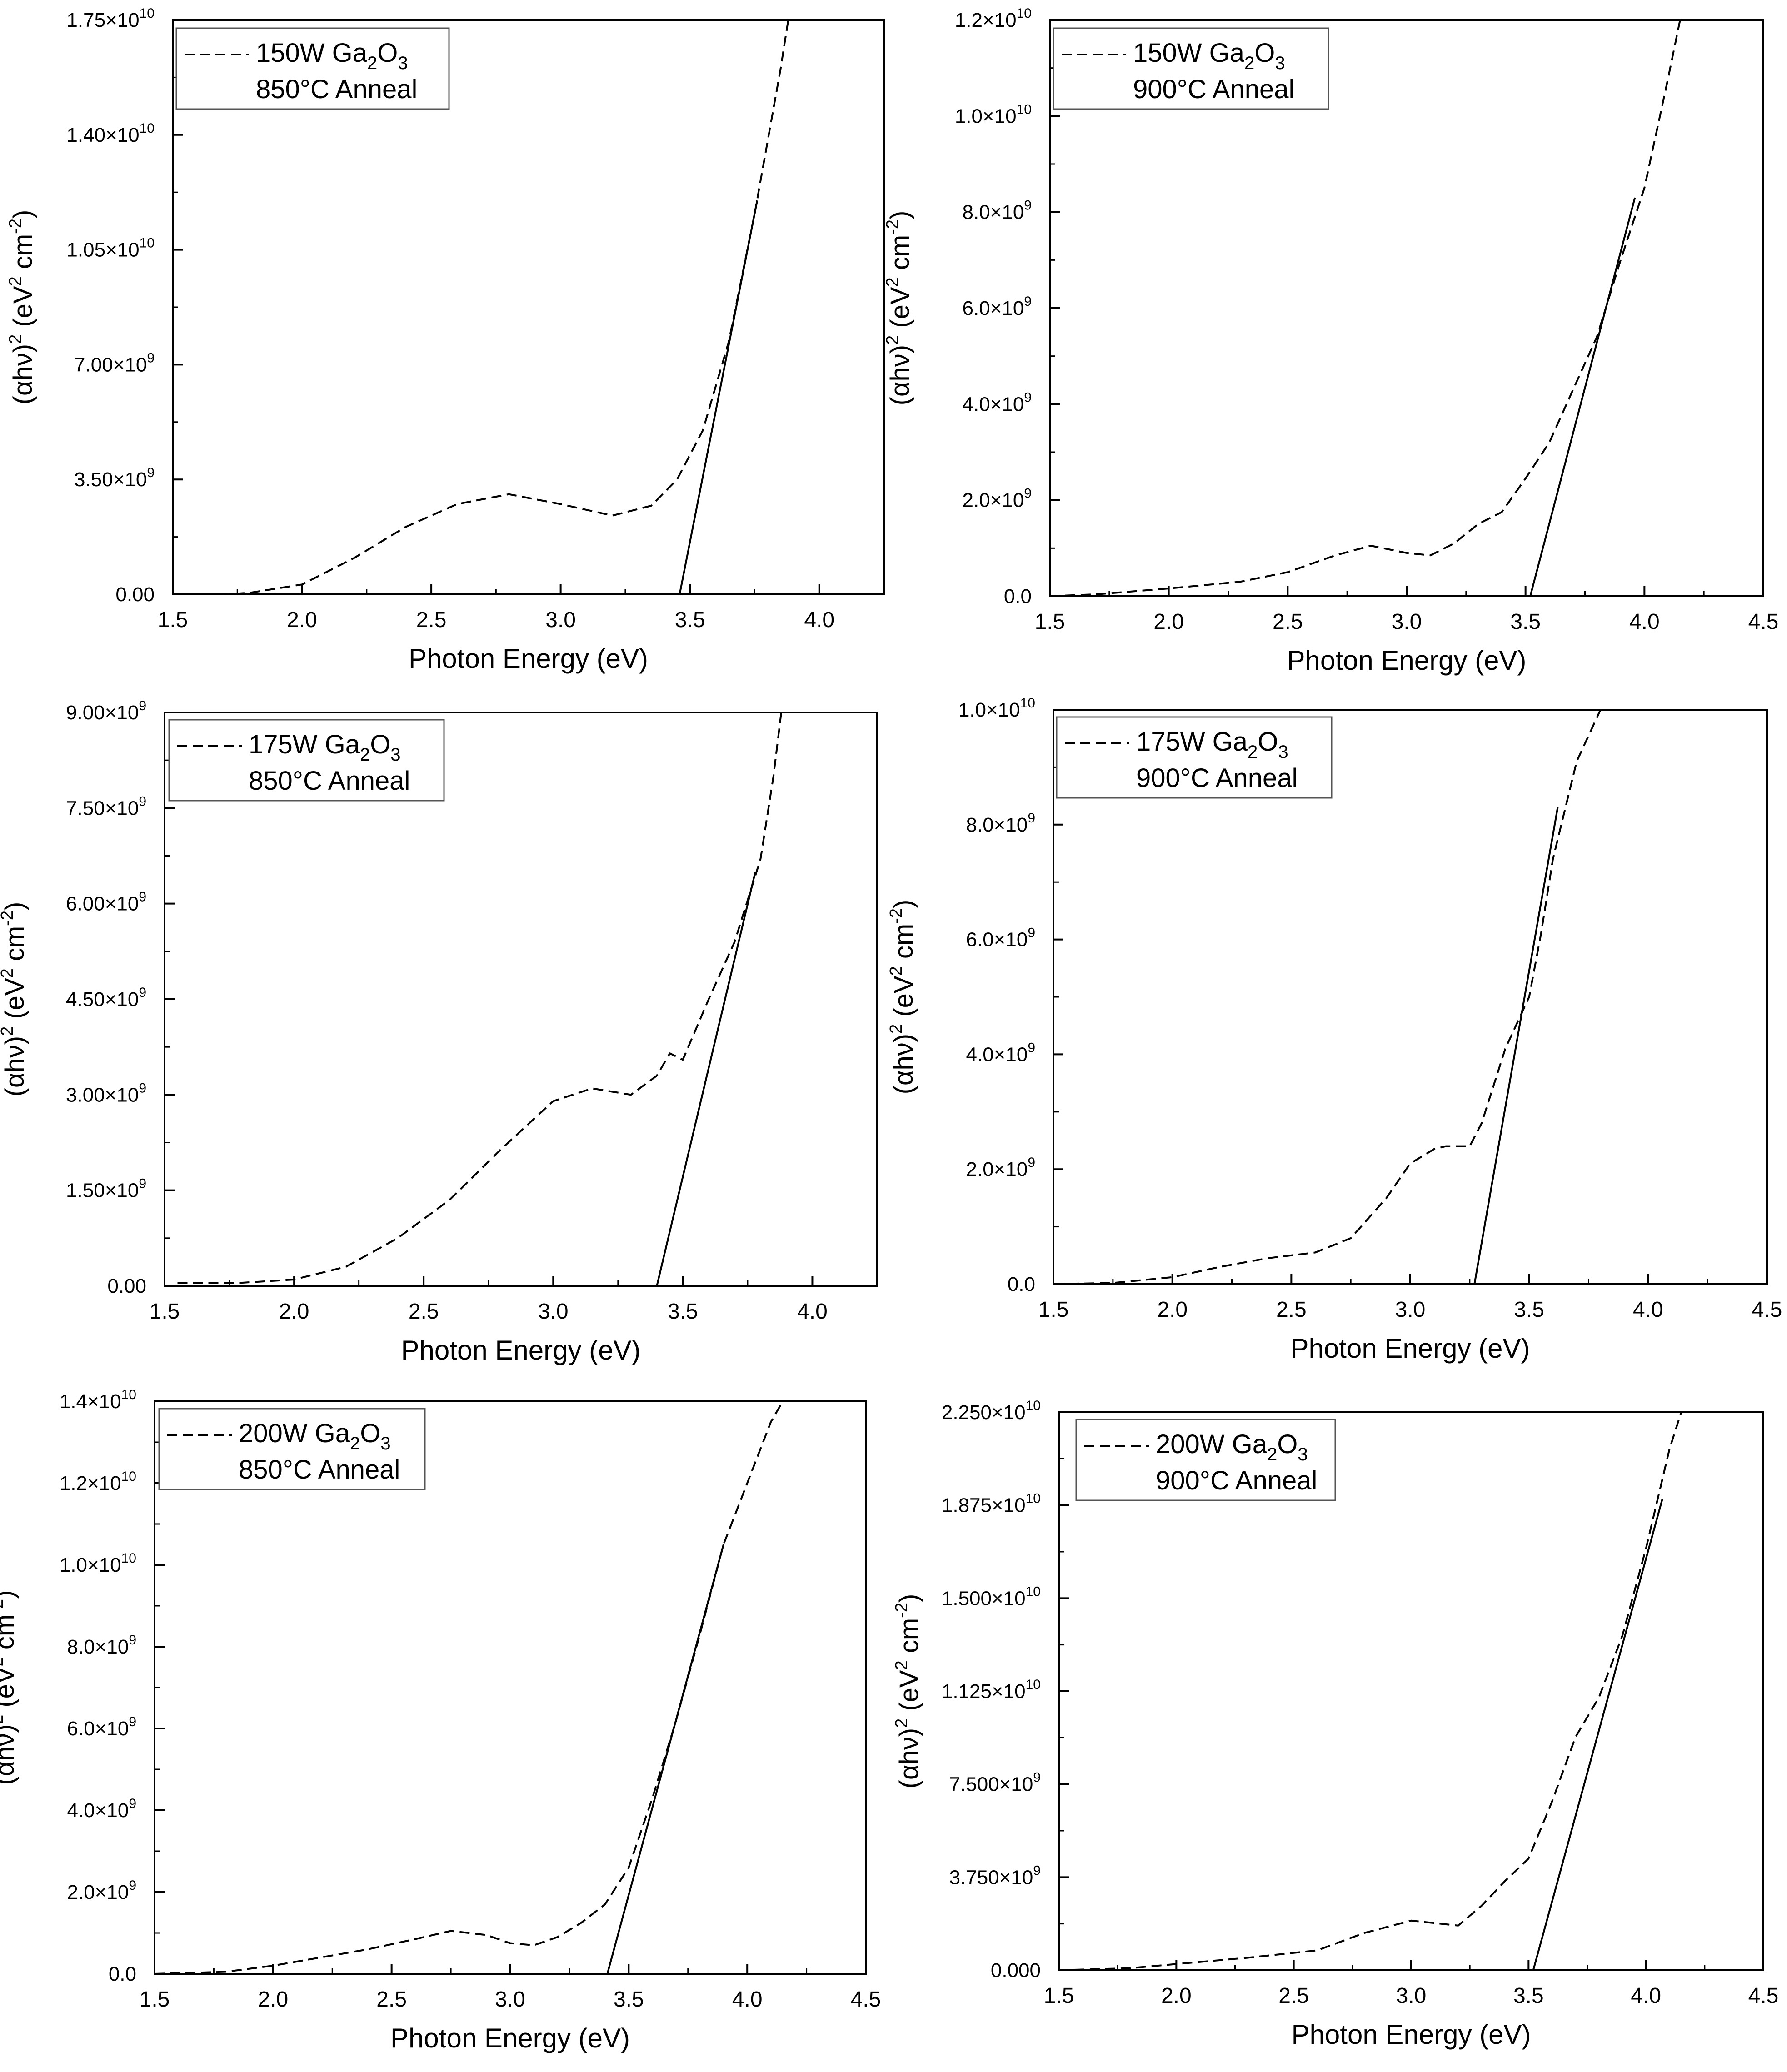  Describe the element at coordinates (521, 1350) in the screenshot. I see `chart3-x-axis-label: Photon Energy (eV)` at that location.